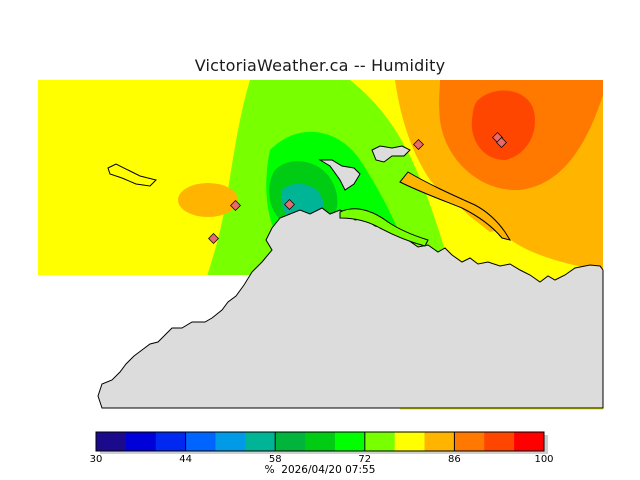  I want to click on station-markers, so click(357, 188).